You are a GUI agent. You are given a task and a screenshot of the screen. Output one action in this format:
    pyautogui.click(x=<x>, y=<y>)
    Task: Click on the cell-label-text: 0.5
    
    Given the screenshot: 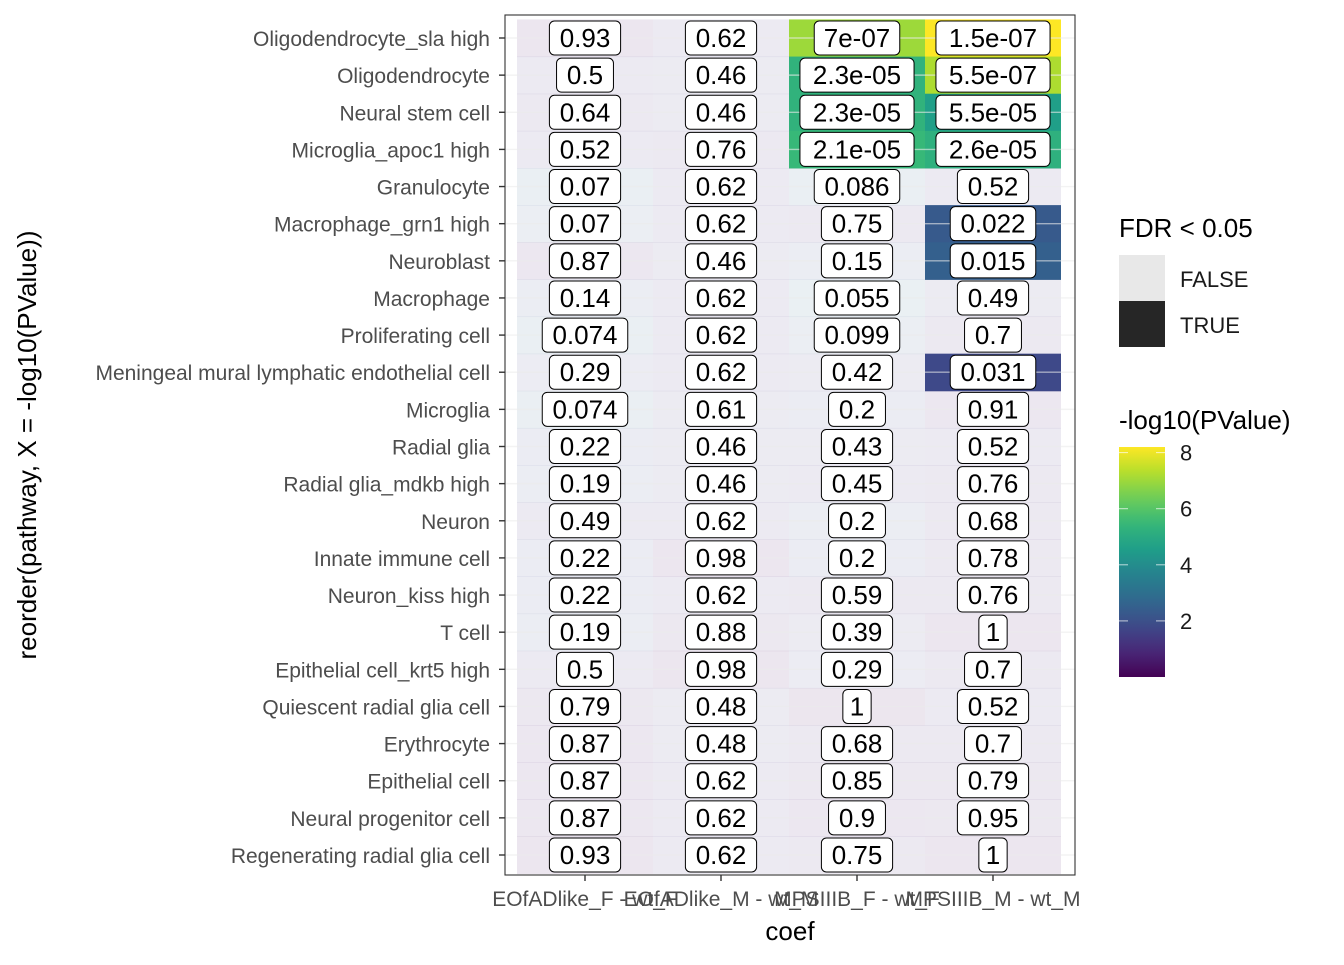 What is the action you would take?
    pyautogui.click(x=585, y=669)
    